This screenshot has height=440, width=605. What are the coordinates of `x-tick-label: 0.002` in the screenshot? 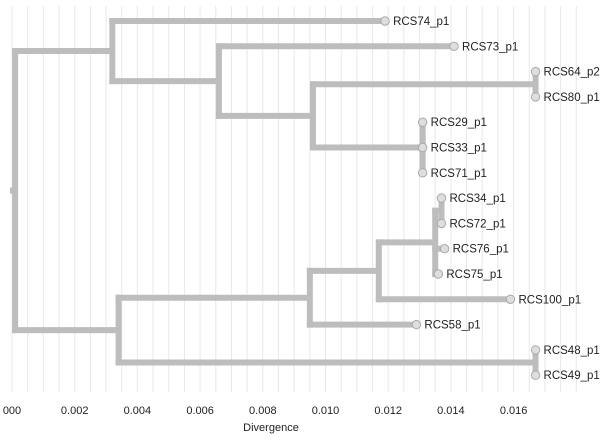 It's located at (75, 411).